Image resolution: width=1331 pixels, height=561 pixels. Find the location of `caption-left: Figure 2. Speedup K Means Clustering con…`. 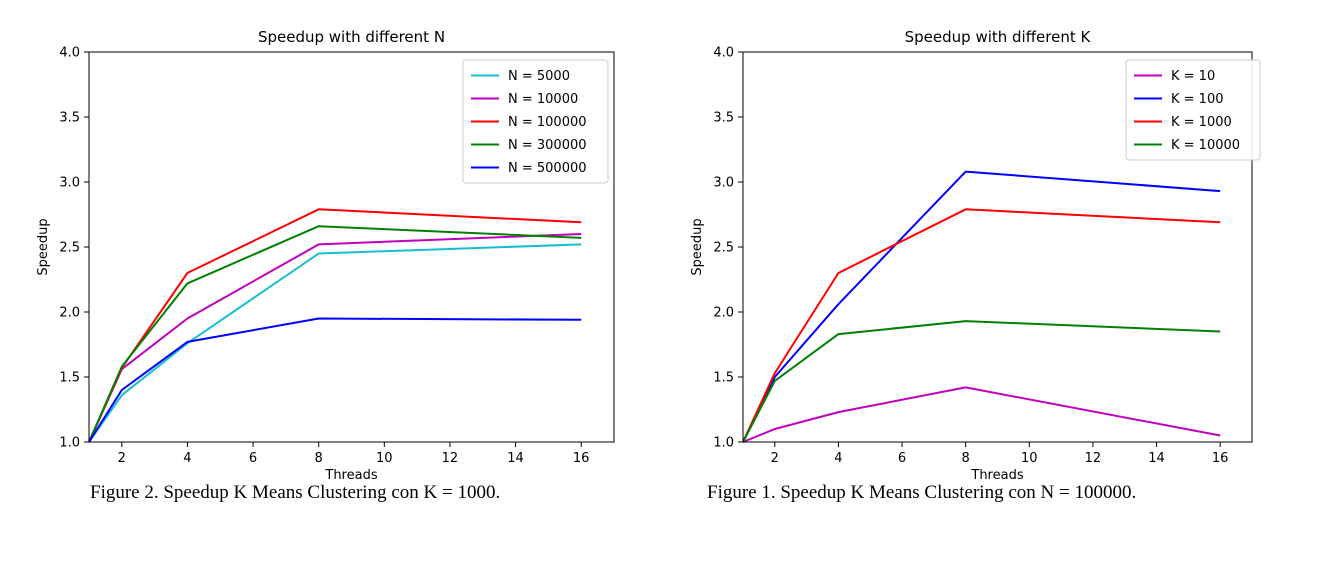

caption-left: Figure 2. Speedup K Means Clustering con… is located at coordinates (295, 492).